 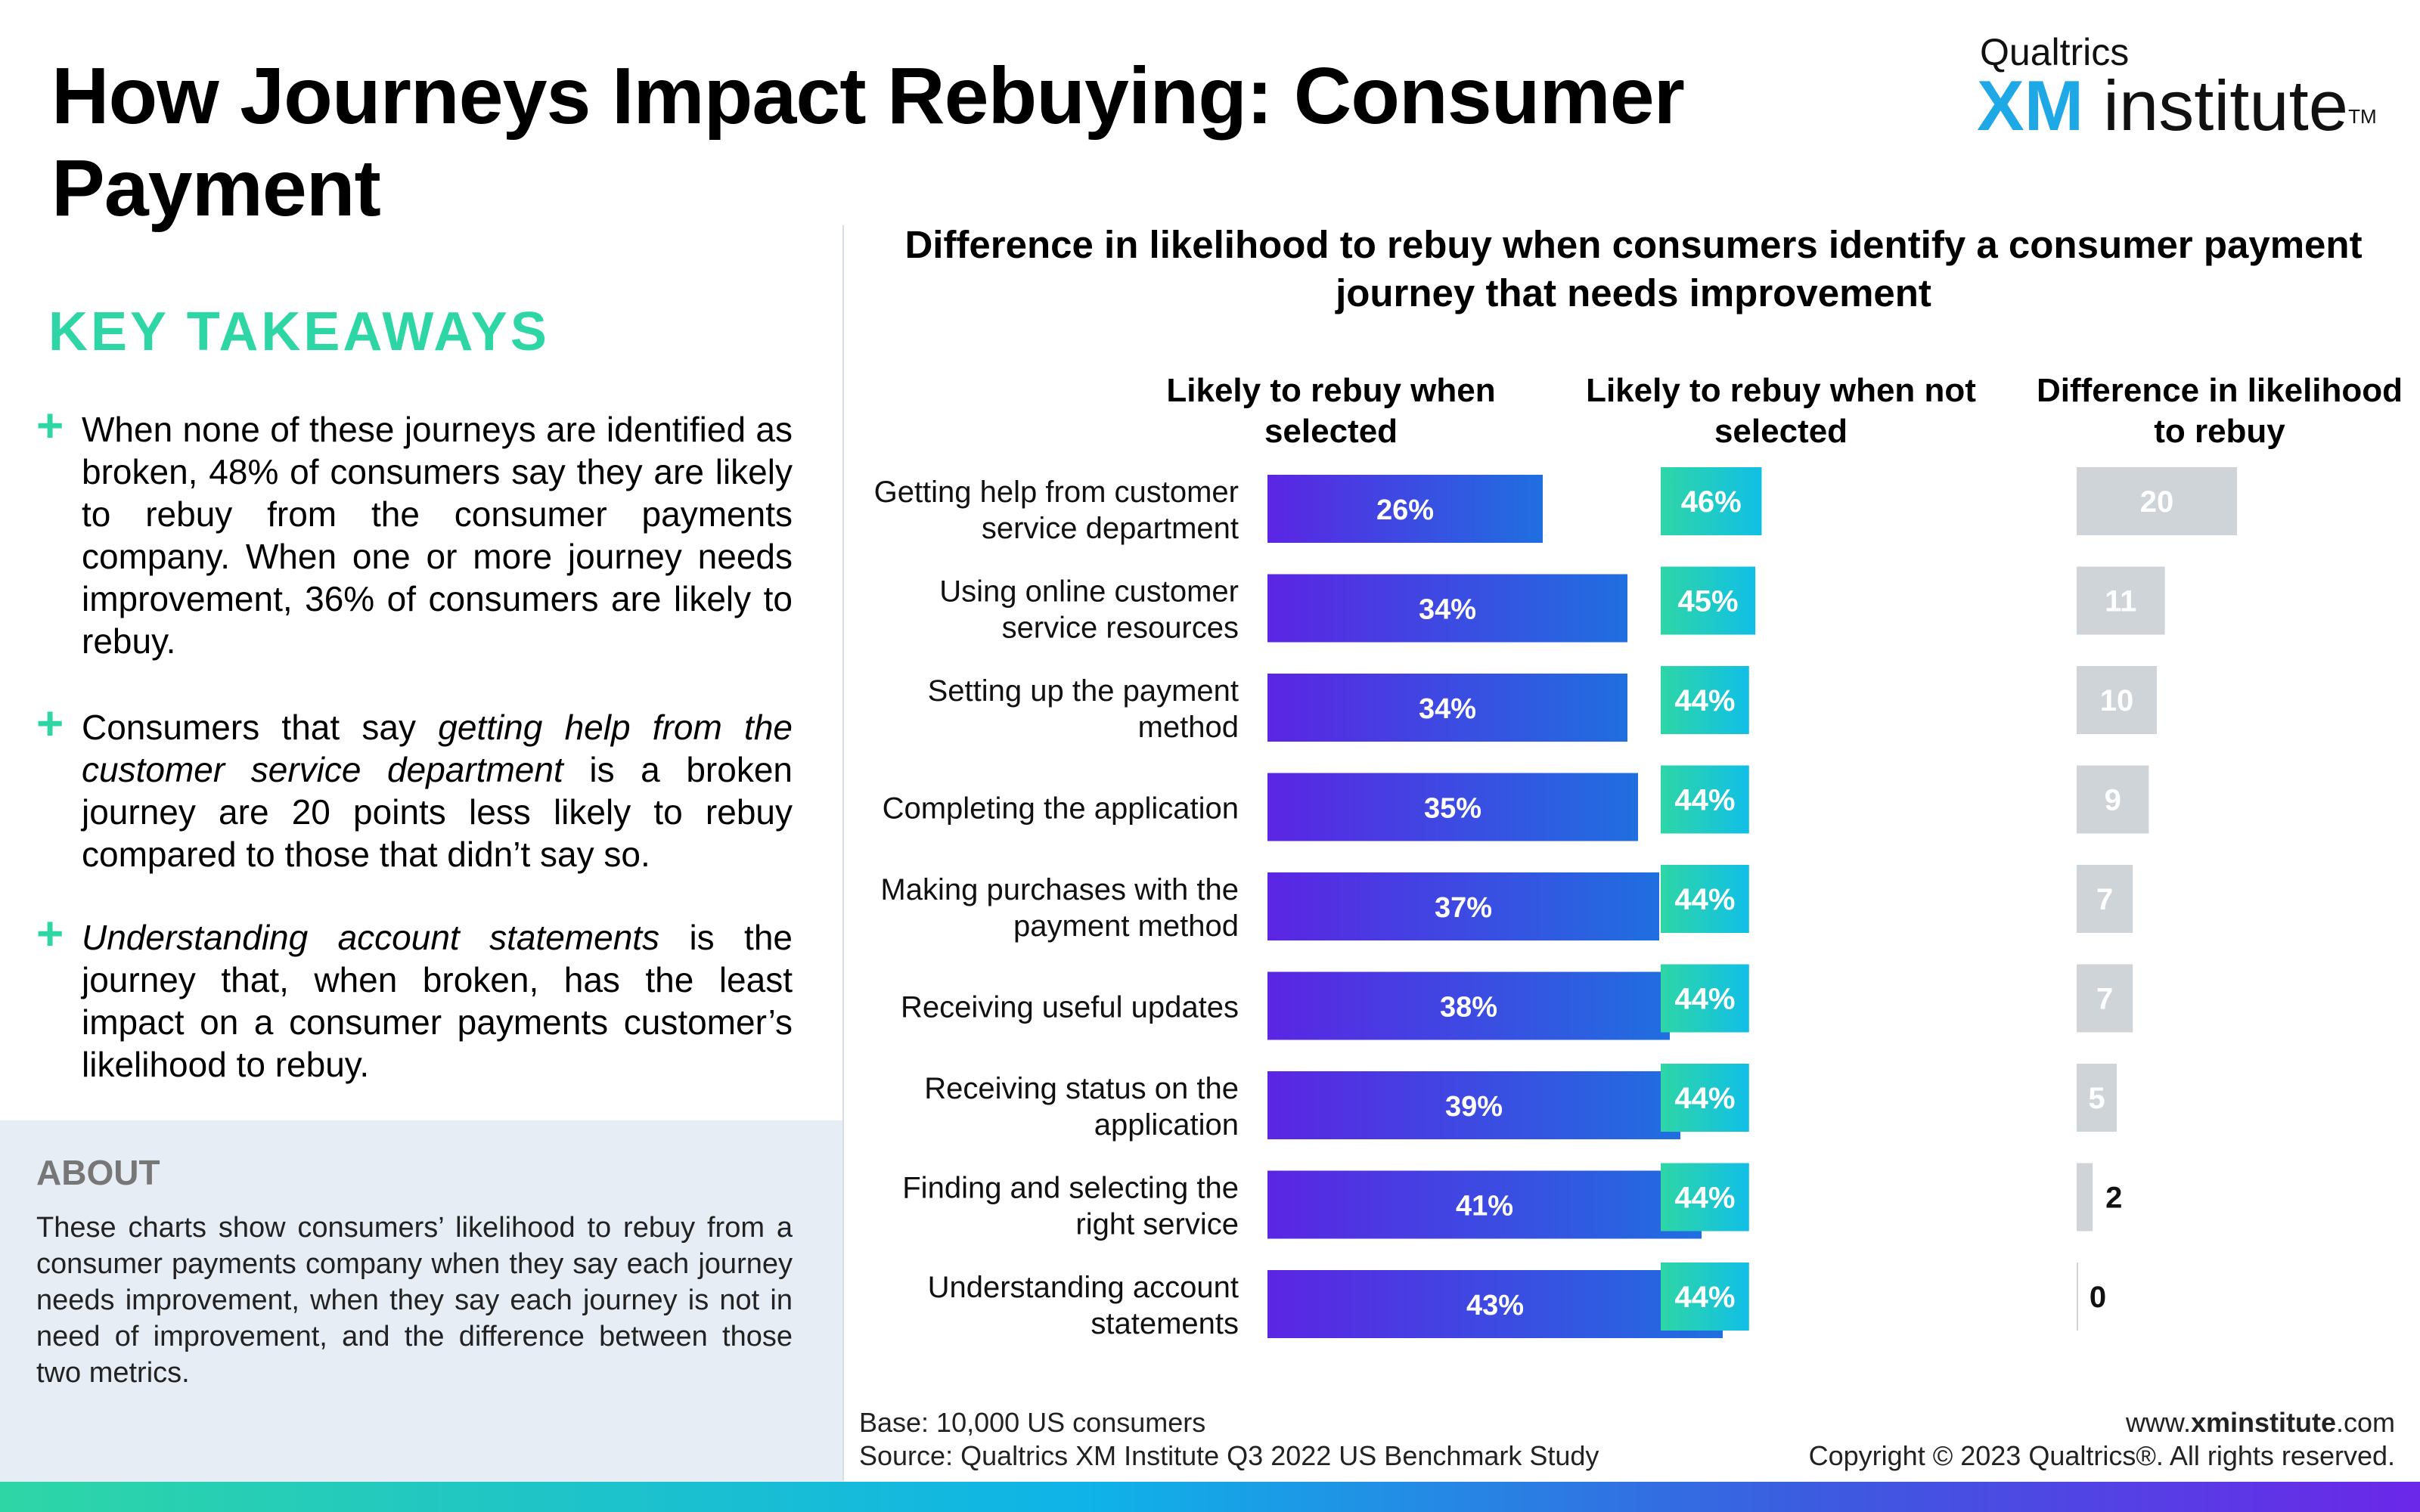 What do you see at coordinates (2055, 52) in the screenshot?
I see `logo-qualtrics-text: Qualtrics` at bounding box center [2055, 52].